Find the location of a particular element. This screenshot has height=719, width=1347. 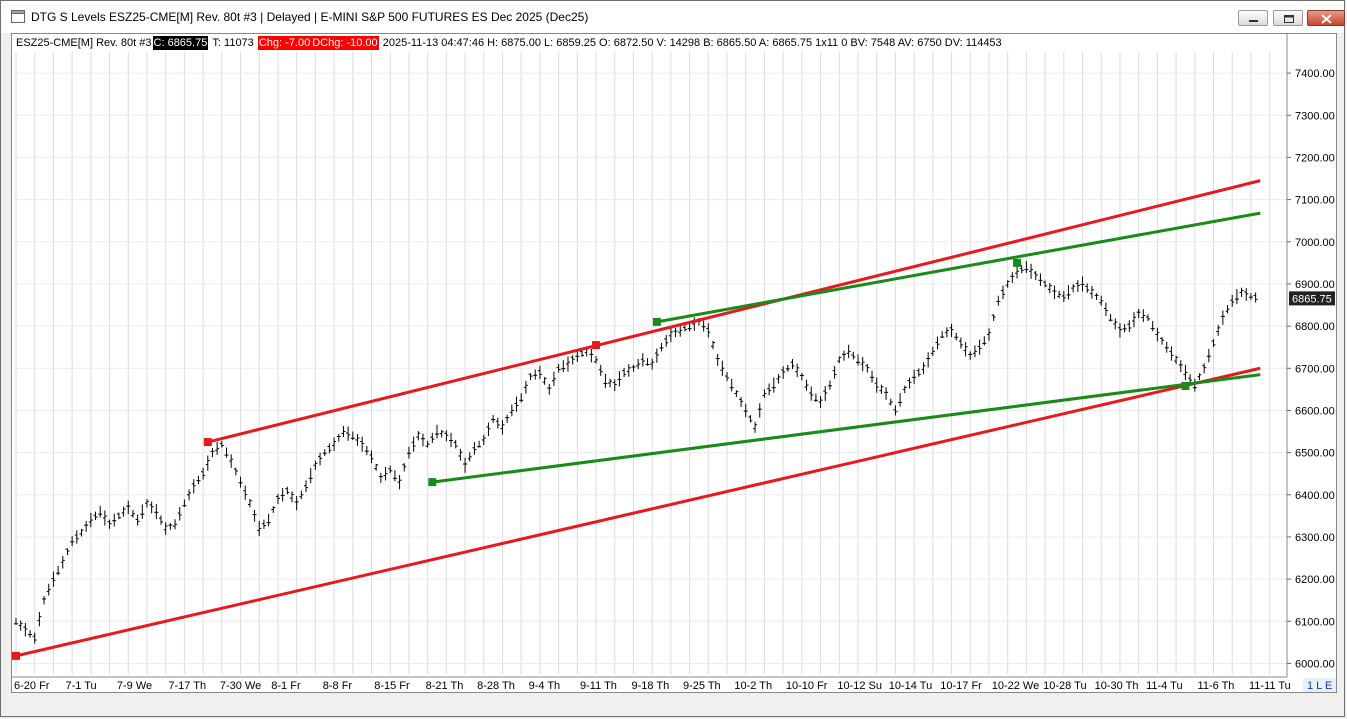

time-axis-label: 8-8 Fr is located at coordinates (338, 686).